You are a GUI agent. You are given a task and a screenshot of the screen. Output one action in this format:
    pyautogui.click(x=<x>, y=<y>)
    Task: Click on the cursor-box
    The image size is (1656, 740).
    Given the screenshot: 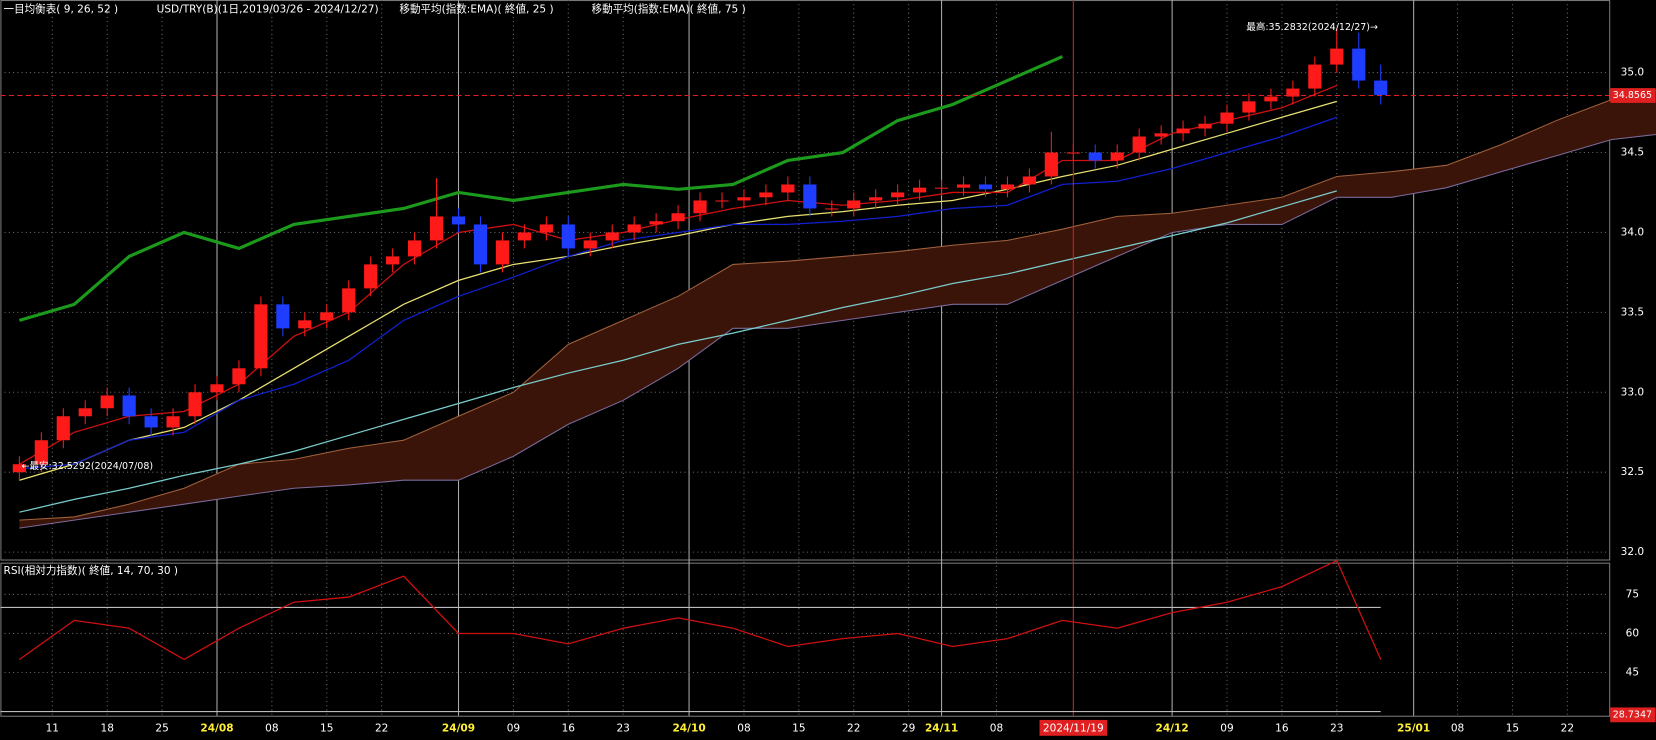 What is the action you would take?
    pyautogui.click(x=1073, y=727)
    